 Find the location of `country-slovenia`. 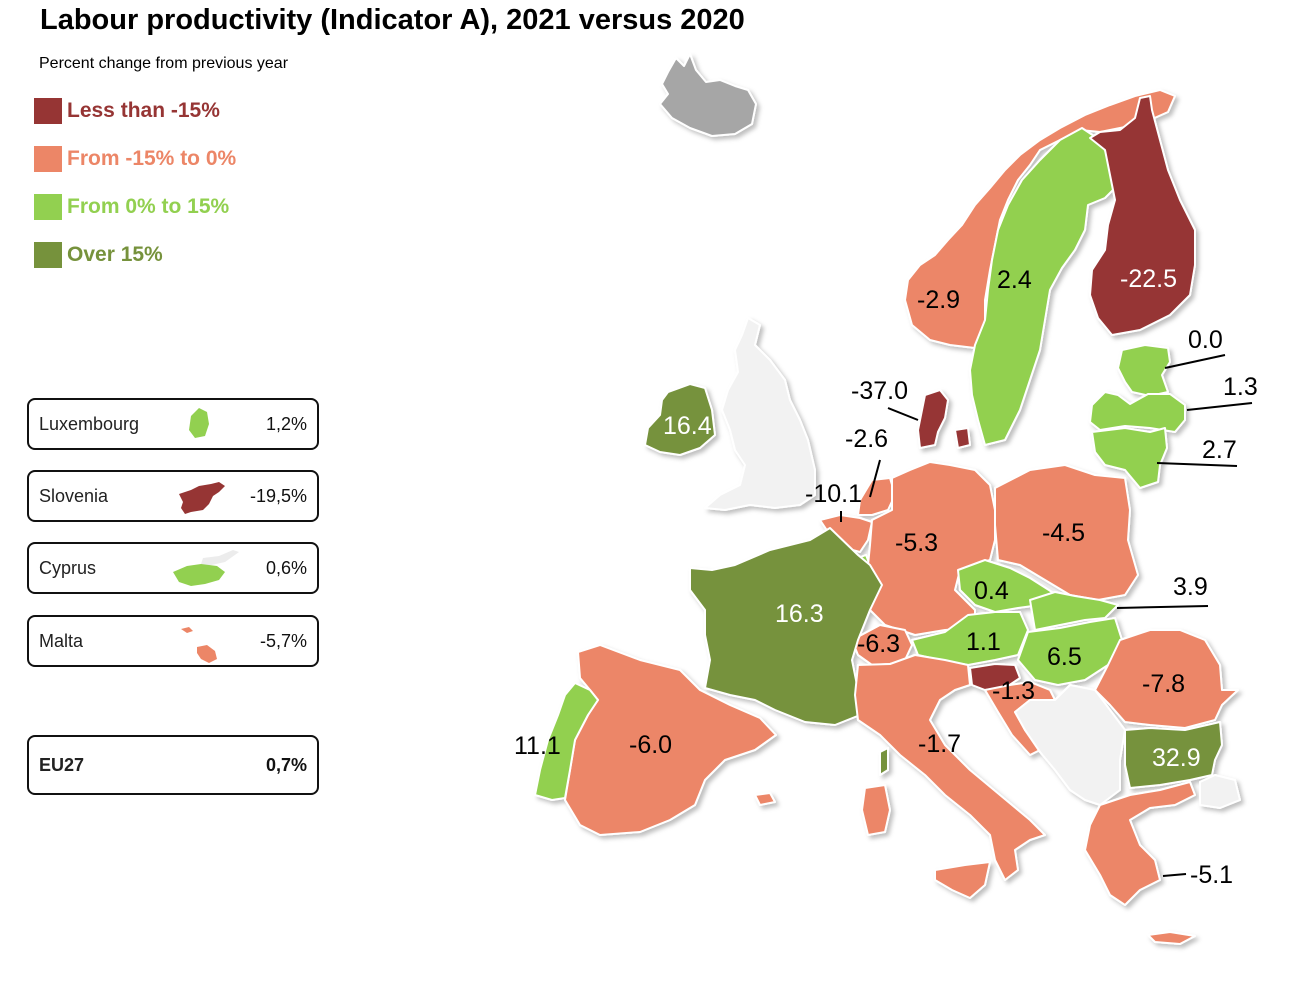

country-slovenia is located at coordinates (995, 677).